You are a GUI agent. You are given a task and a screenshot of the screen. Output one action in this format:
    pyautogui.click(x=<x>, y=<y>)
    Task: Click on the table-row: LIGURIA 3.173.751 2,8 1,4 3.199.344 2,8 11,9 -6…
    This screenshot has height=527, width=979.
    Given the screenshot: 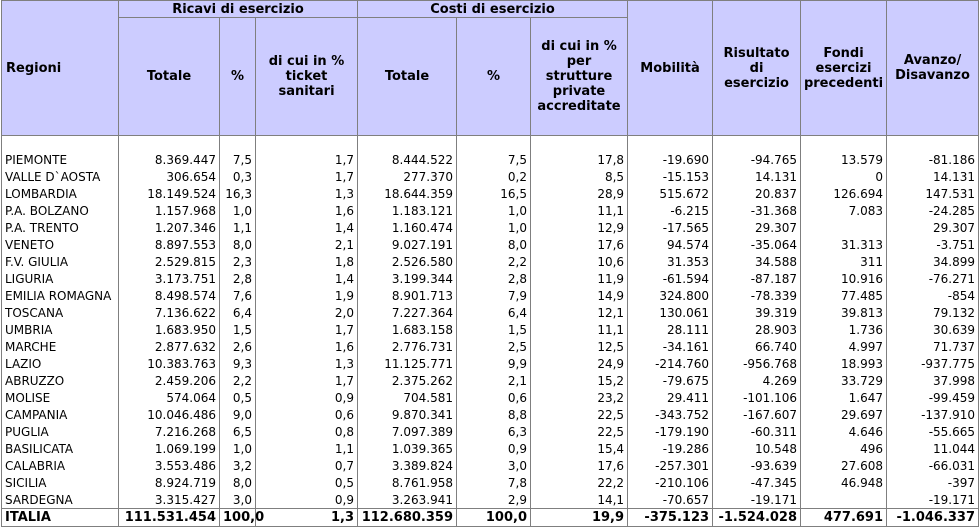 What is the action you would take?
    pyautogui.click(x=490, y=278)
    